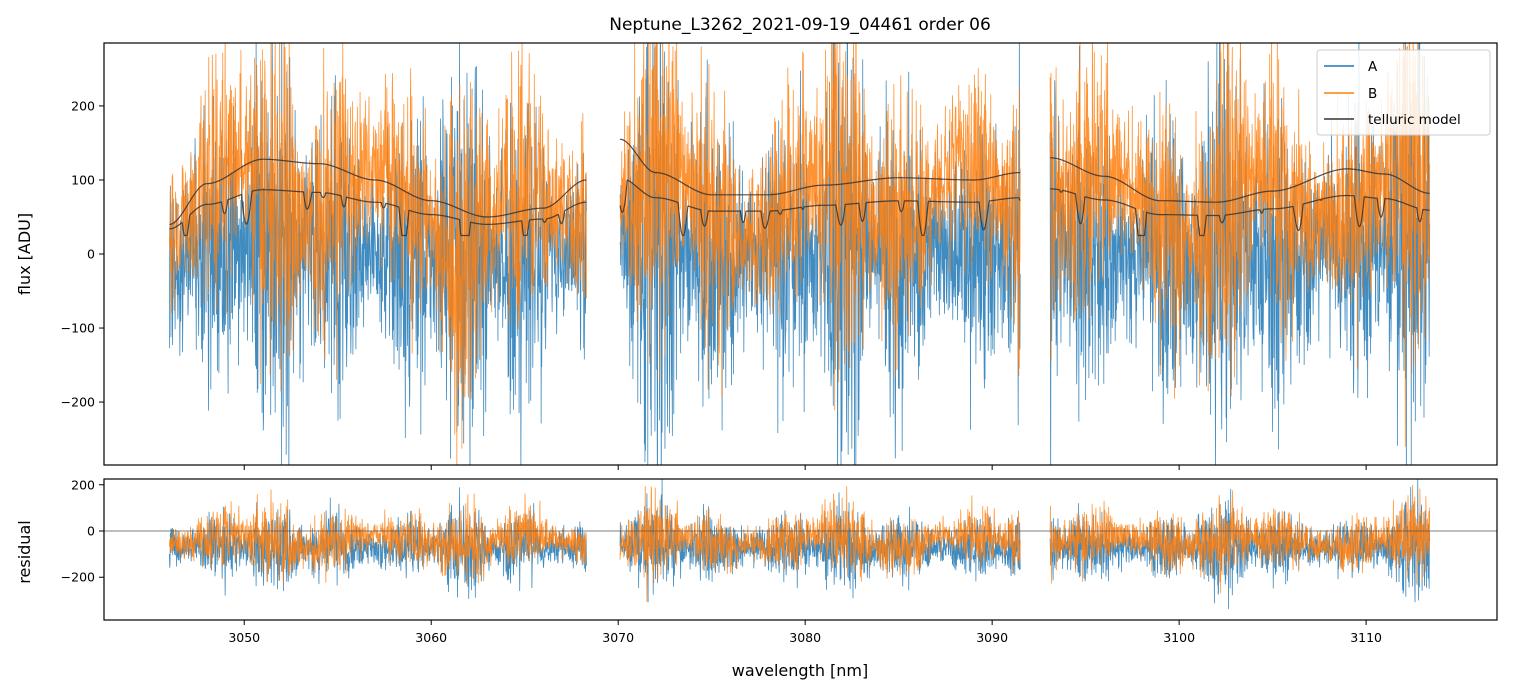 The width and height of the screenshot is (1513, 696). I want to click on series-b-line-seg2, so click(1240, 245).